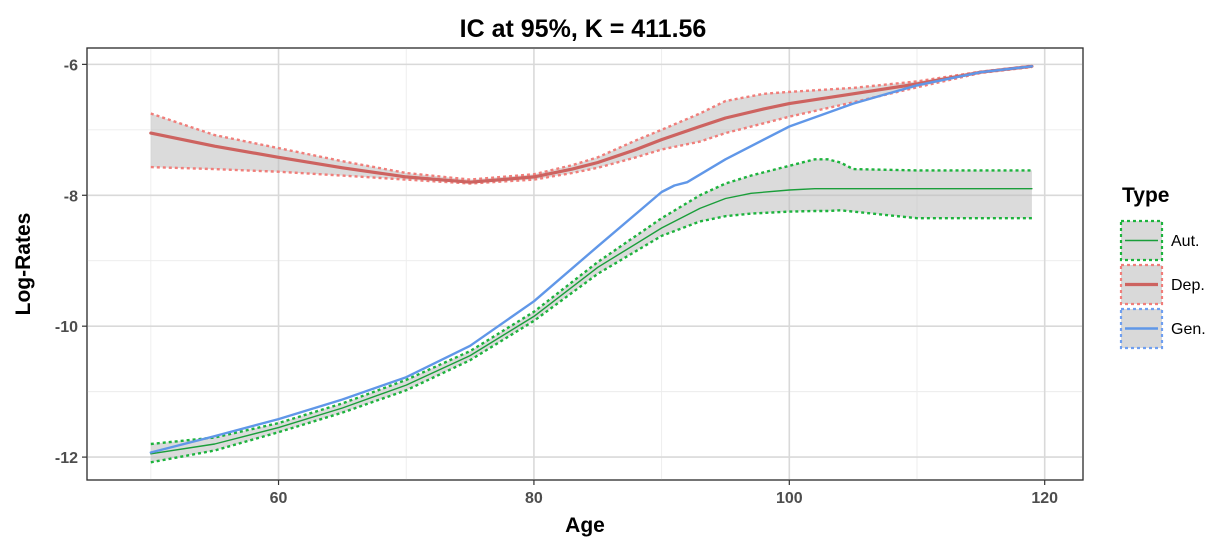 Image resolution: width=1230 pixels, height=541 pixels. Describe the element at coordinates (23, 264) in the screenshot. I see `y-axis-title: Log-Rates` at that location.